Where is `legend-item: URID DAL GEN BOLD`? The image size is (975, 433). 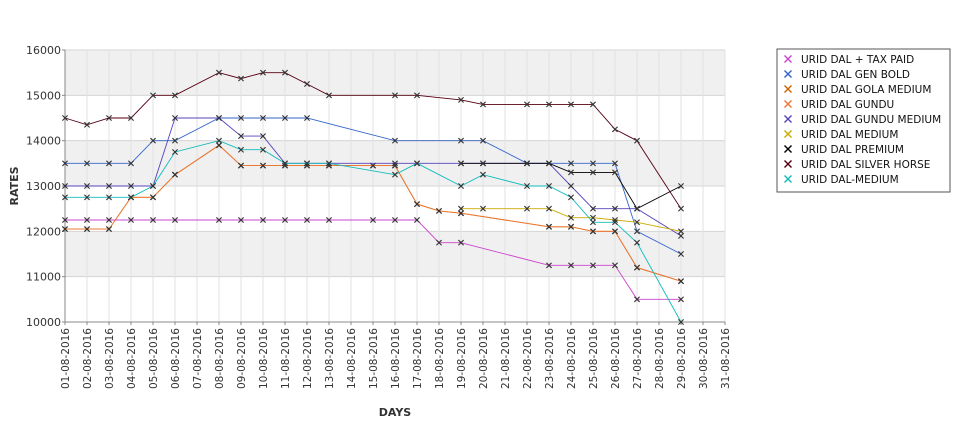
legend-item: URID DAL GEN BOLD is located at coordinates (847, 75).